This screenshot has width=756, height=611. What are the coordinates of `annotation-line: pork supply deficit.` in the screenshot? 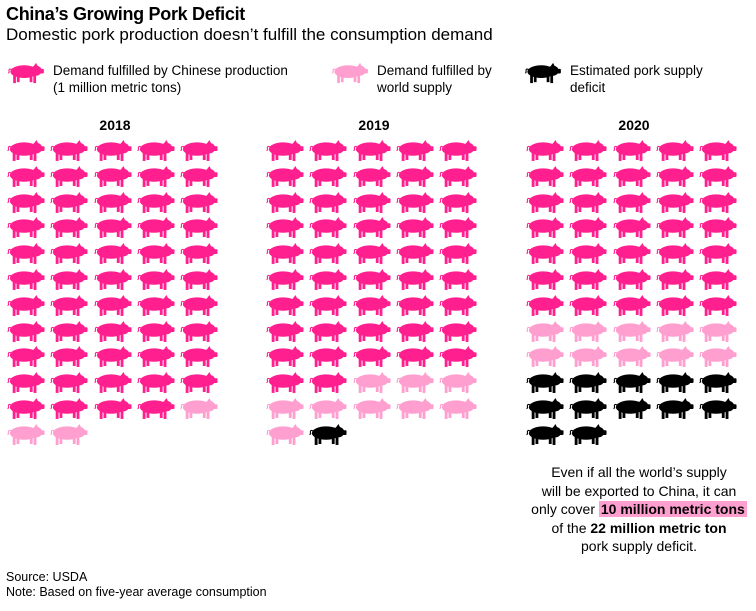 It's located at (639, 546).